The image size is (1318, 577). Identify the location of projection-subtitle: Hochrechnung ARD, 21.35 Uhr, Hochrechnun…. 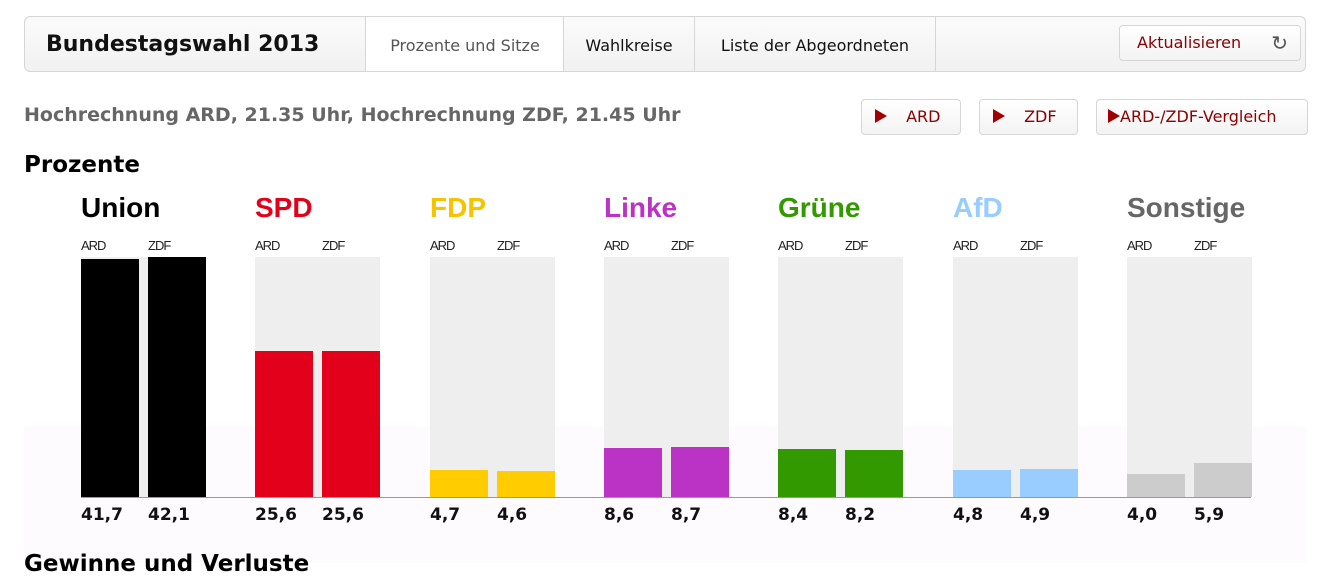
(352, 115).